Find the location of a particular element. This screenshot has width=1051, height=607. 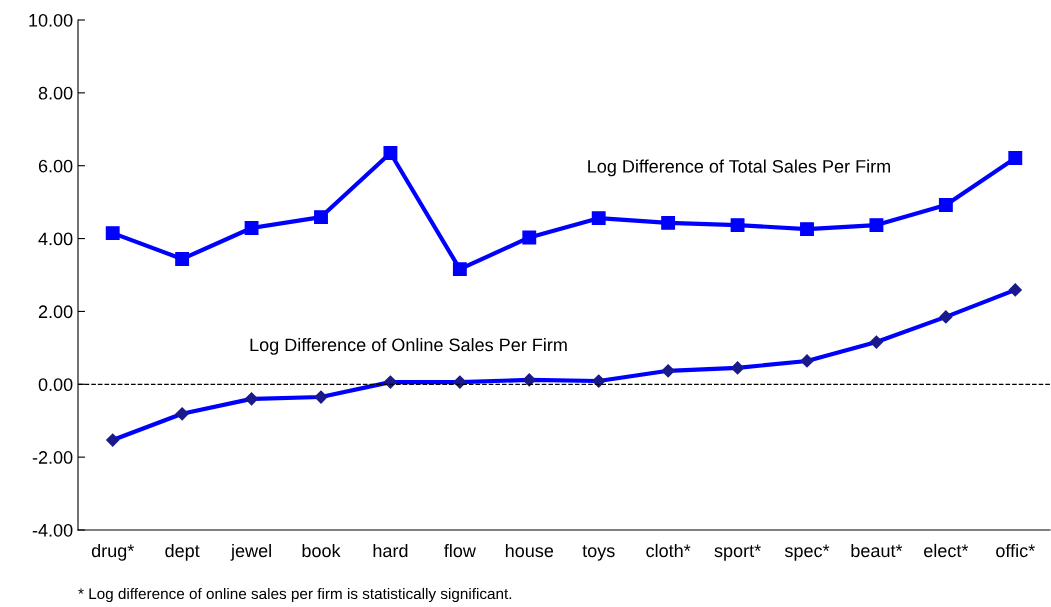

x-tick-label: drug* is located at coordinates (113, 552).